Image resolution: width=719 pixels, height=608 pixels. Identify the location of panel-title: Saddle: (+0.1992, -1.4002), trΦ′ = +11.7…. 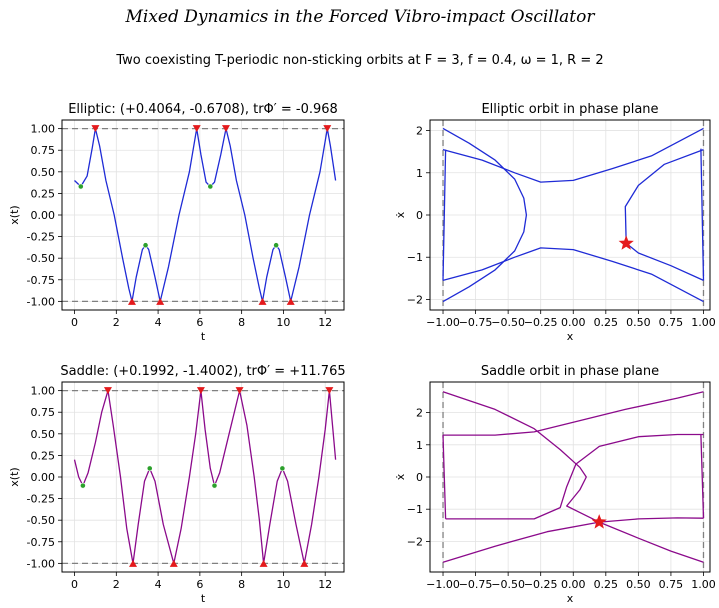
(202, 371).